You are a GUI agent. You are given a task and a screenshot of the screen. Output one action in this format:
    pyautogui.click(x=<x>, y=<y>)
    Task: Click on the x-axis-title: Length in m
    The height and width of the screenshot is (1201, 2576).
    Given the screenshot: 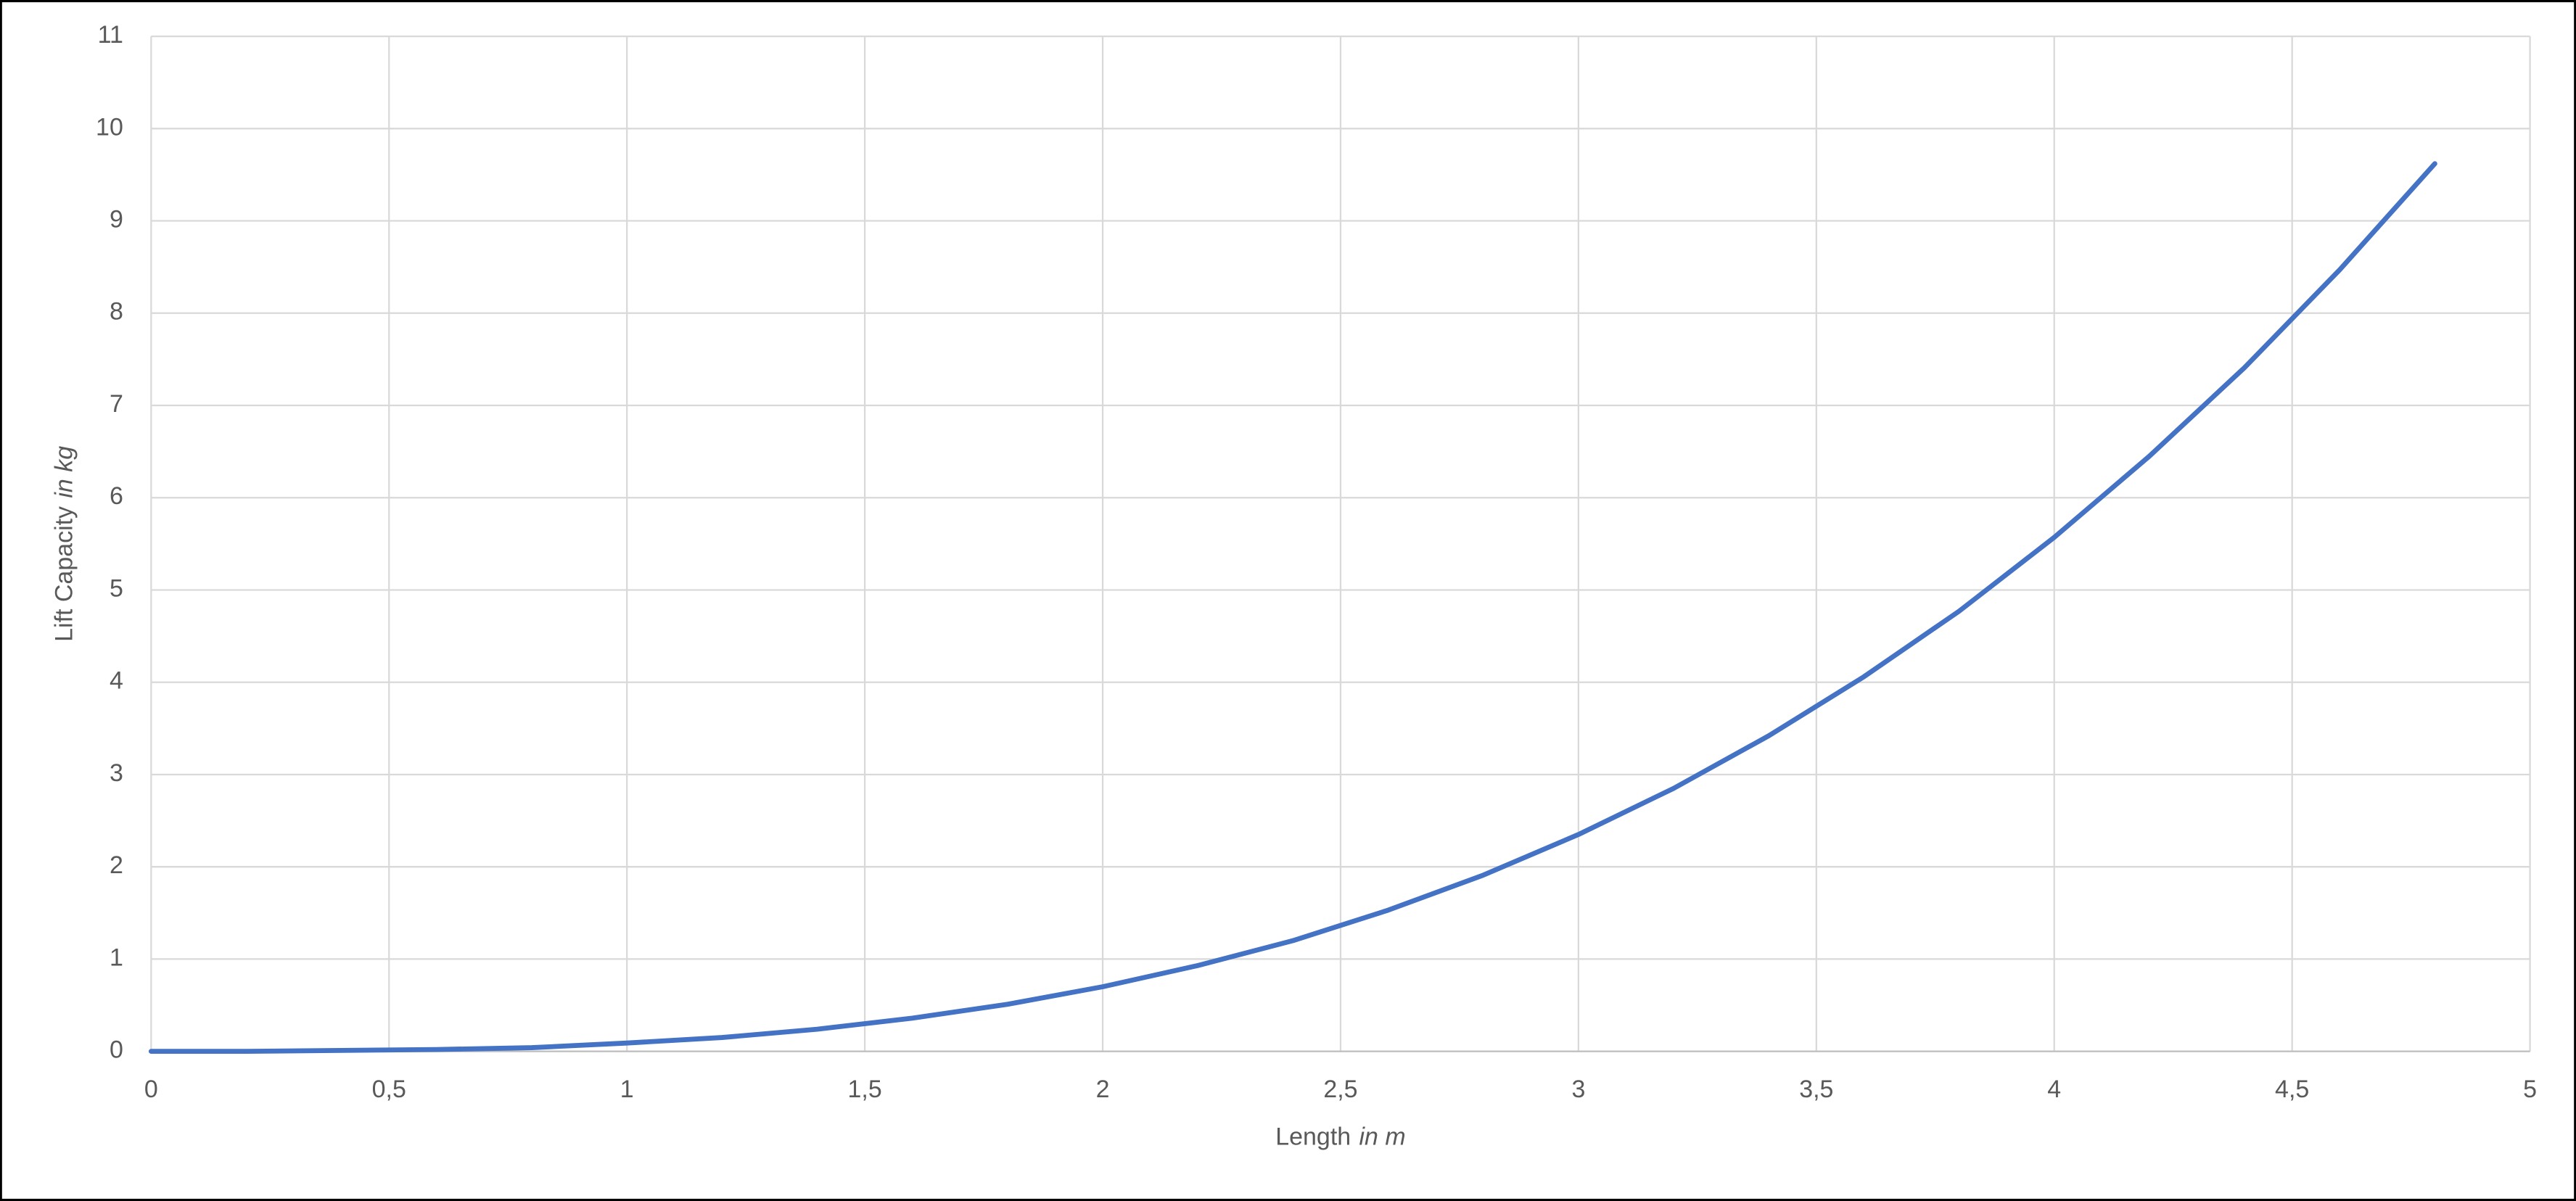 What is the action you would take?
    pyautogui.click(x=1340, y=1137)
    